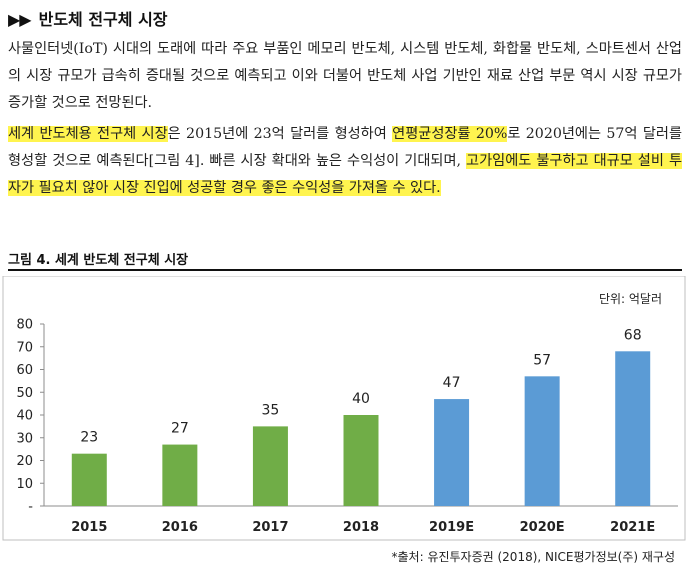 Image resolution: width=689 pixels, height=570 pixels. I want to click on highlight-market: 세계 반도체용 전구체 시장, so click(88, 134).